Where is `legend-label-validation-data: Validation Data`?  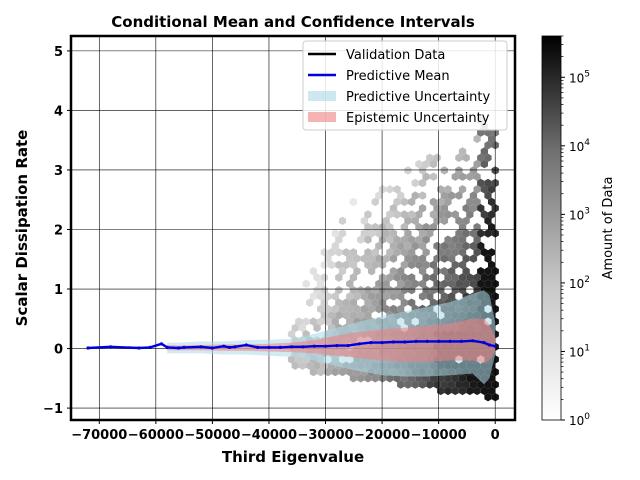 legend-label-validation-data: Validation Data is located at coordinates (395, 55).